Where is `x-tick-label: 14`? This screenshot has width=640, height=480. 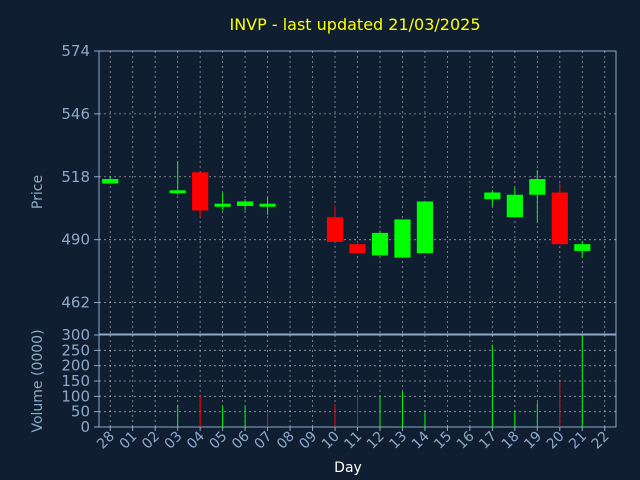 x-tick-label: 14 is located at coordinates (421, 440).